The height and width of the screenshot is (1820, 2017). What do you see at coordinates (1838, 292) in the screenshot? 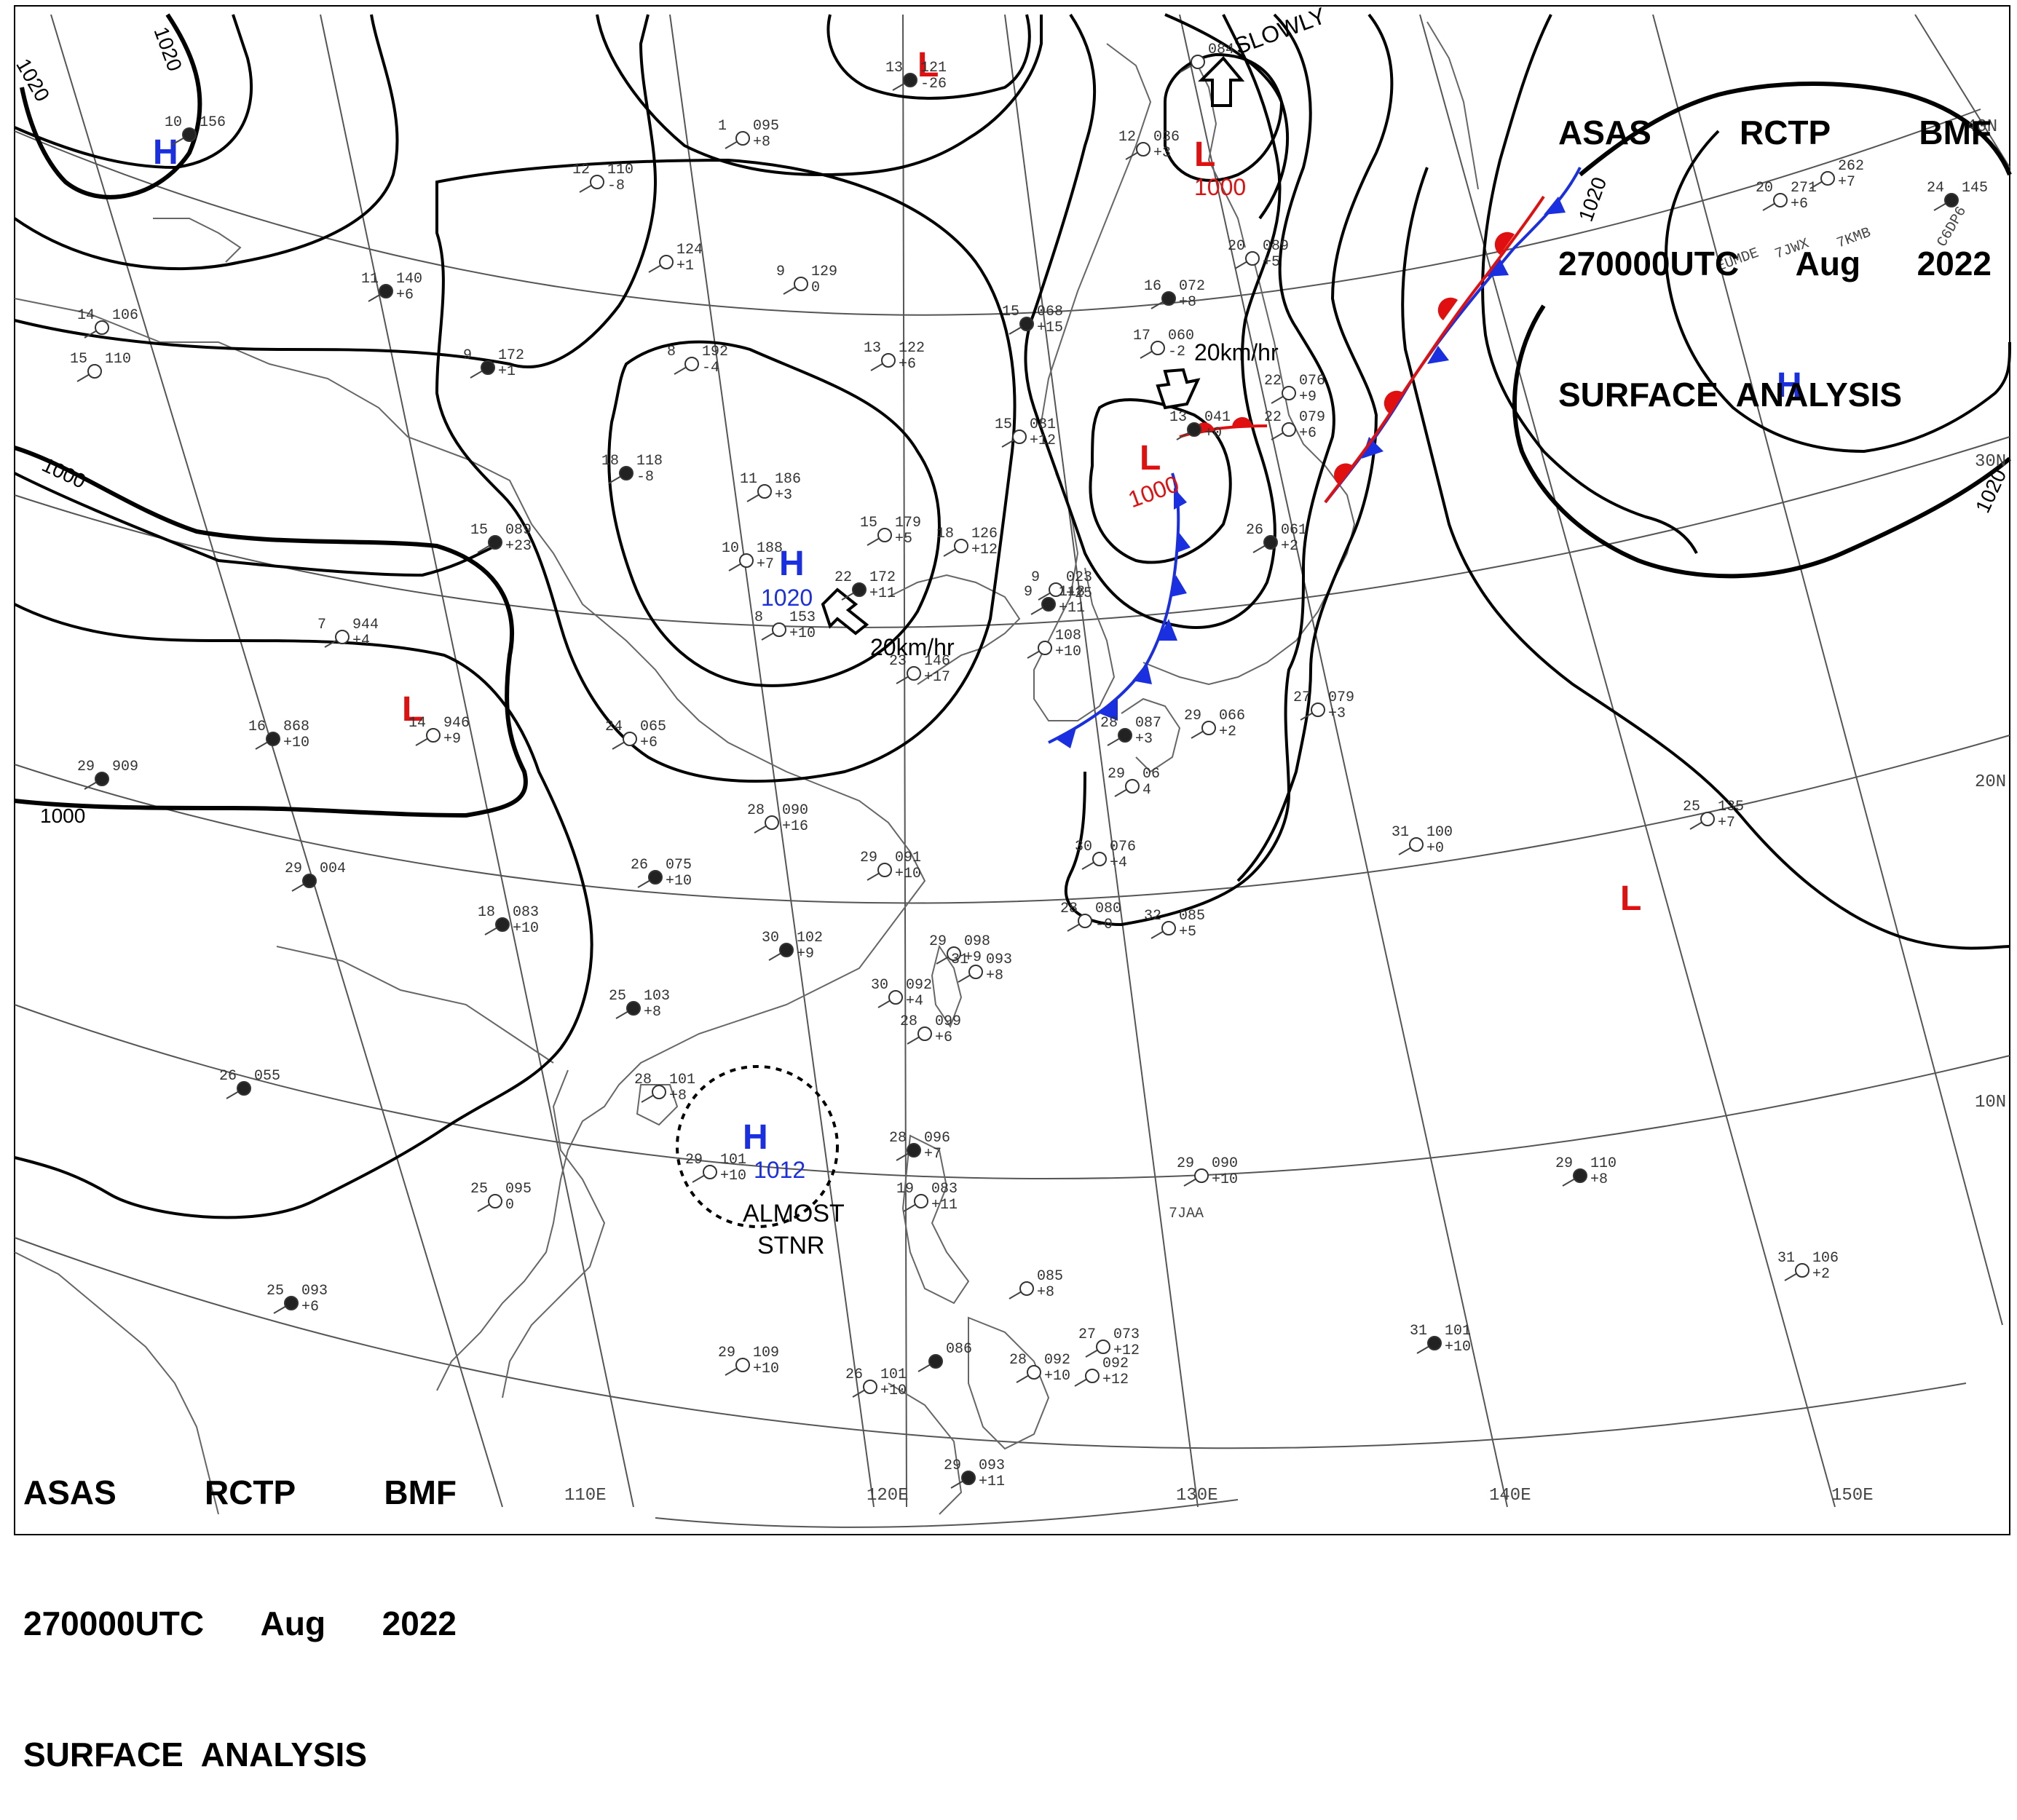
I see `isobar-east-h-inner` at bounding box center [1838, 292].